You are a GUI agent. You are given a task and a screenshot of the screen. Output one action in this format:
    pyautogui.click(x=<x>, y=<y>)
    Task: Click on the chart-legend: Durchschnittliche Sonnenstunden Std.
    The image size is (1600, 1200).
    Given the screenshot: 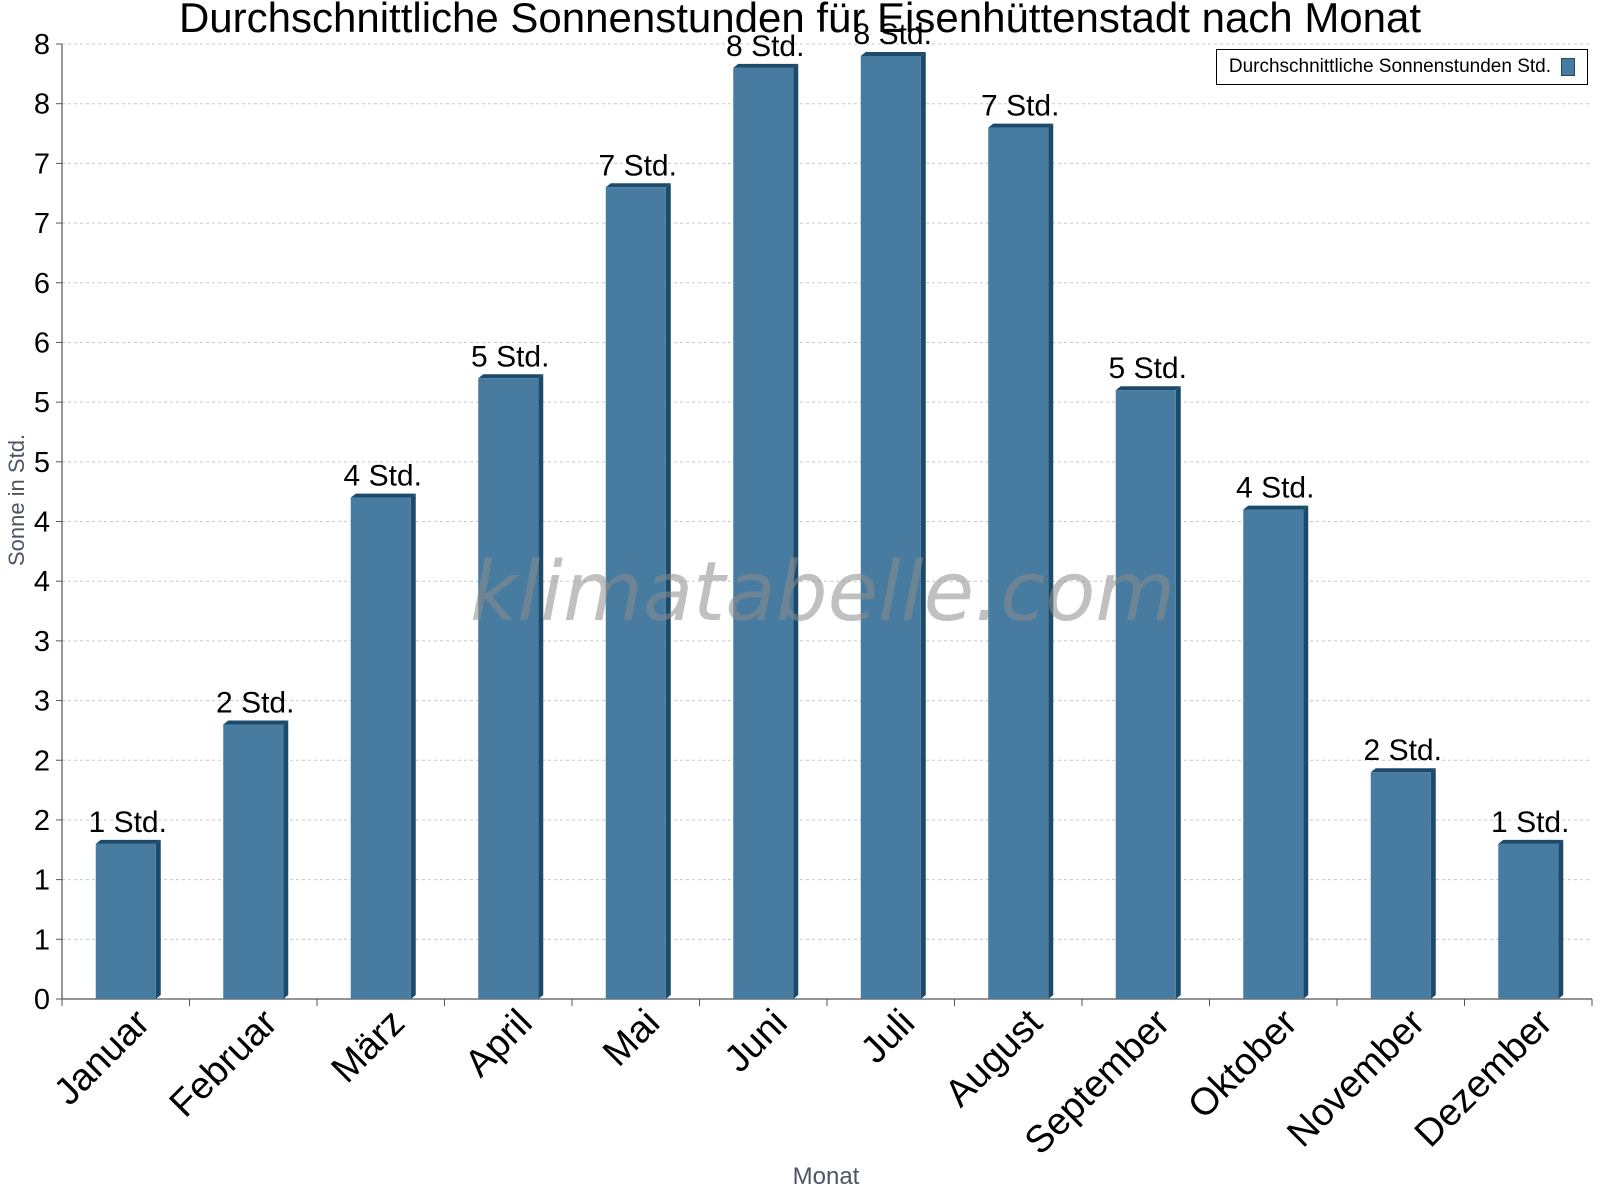 What is the action you would take?
    pyautogui.click(x=1401, y=67)
    